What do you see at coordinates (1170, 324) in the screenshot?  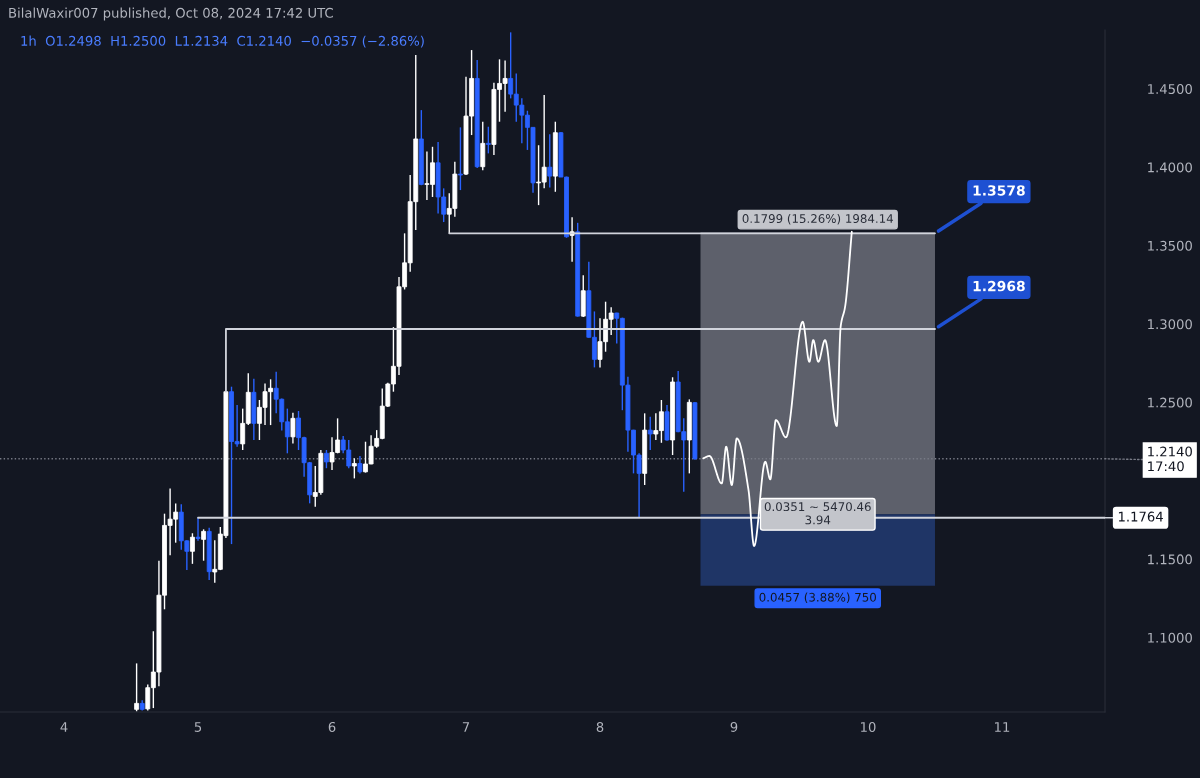 I see `y-tick-label: 1.3000` at bounding box center [1170, 324].